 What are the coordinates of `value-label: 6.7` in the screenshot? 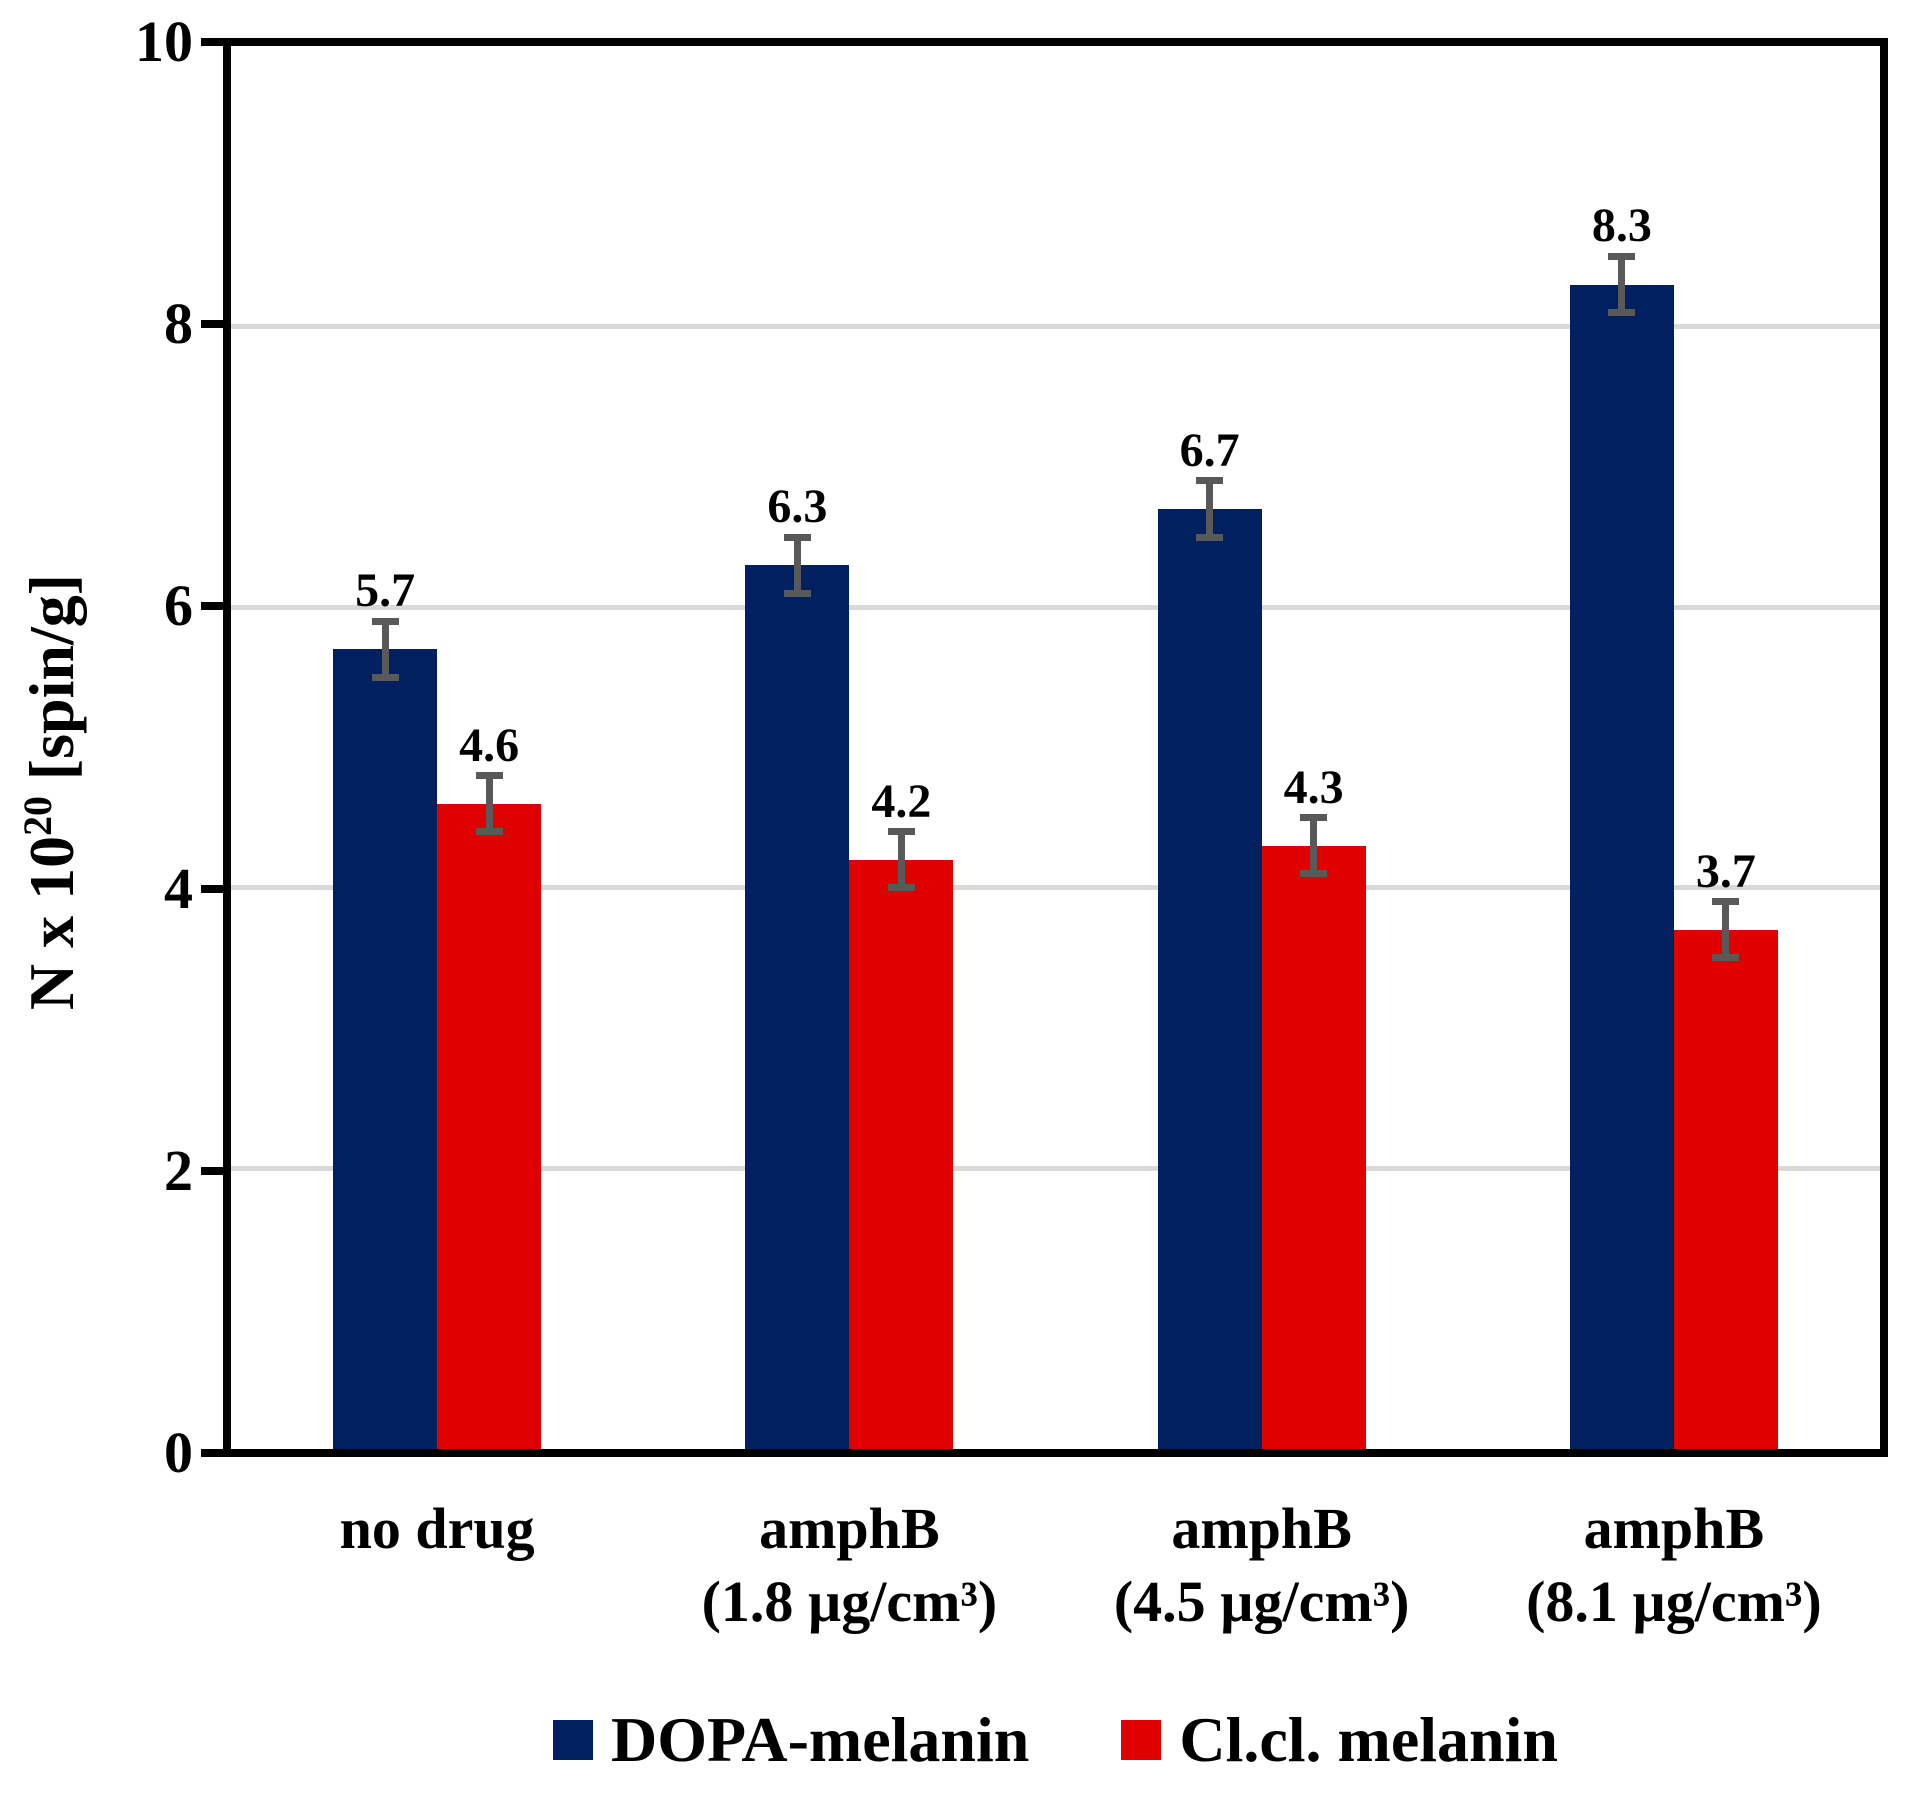 It's located at (1209, 450).